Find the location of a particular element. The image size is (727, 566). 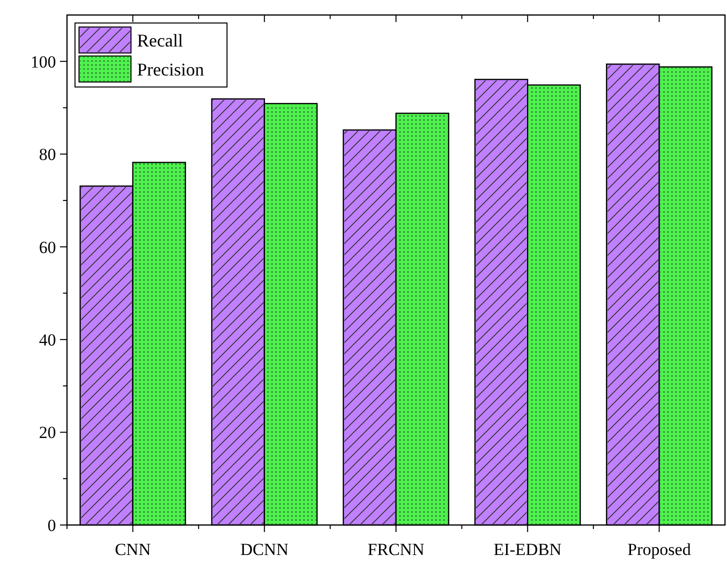

x-tick-label: EI-EDBN is located at coordinates (528, 549).